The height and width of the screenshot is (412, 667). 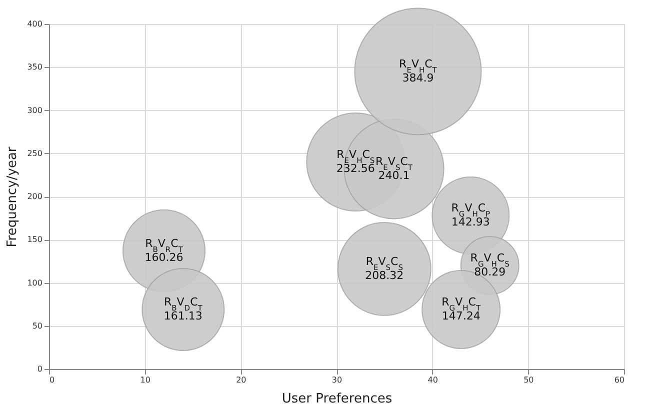 What do you see at coordinates (394, 168) in the screenshot?
I see `annotation: R$_{E}$V$_{S}$C$_{T}$ 240.1` at bounding box center [394, 168].